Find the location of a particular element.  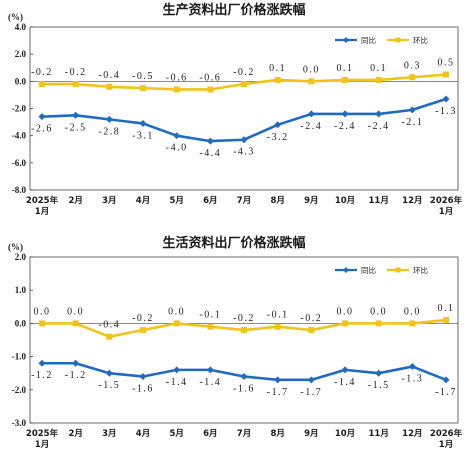

x-tick-label: 10月 is located at coordinates (345, 434).